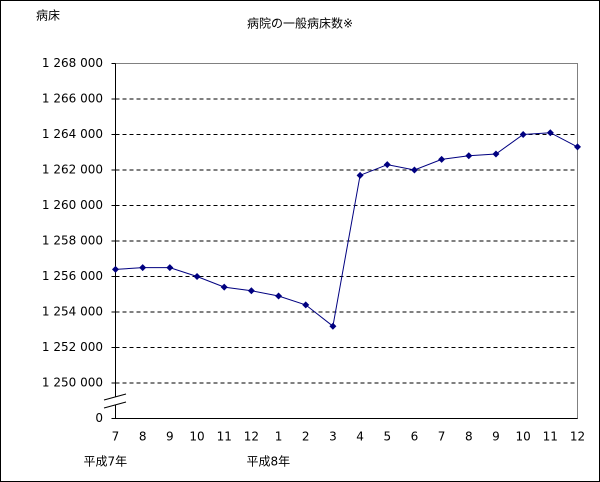  What do you see at coordinates (279, 437) in the screenshot?
I see `x-tick-label: 1` at bounding box center [279, 437].